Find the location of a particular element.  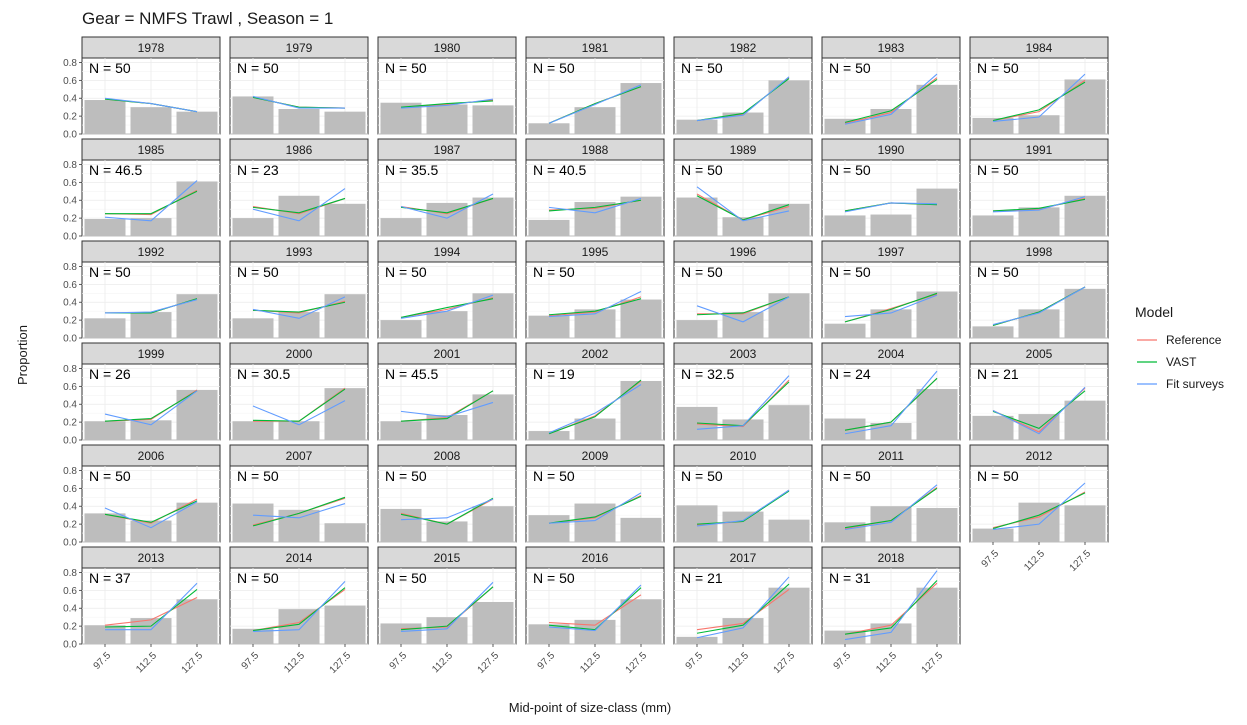

facet-strip-label: 2011 is located at coordinates (891, 456).